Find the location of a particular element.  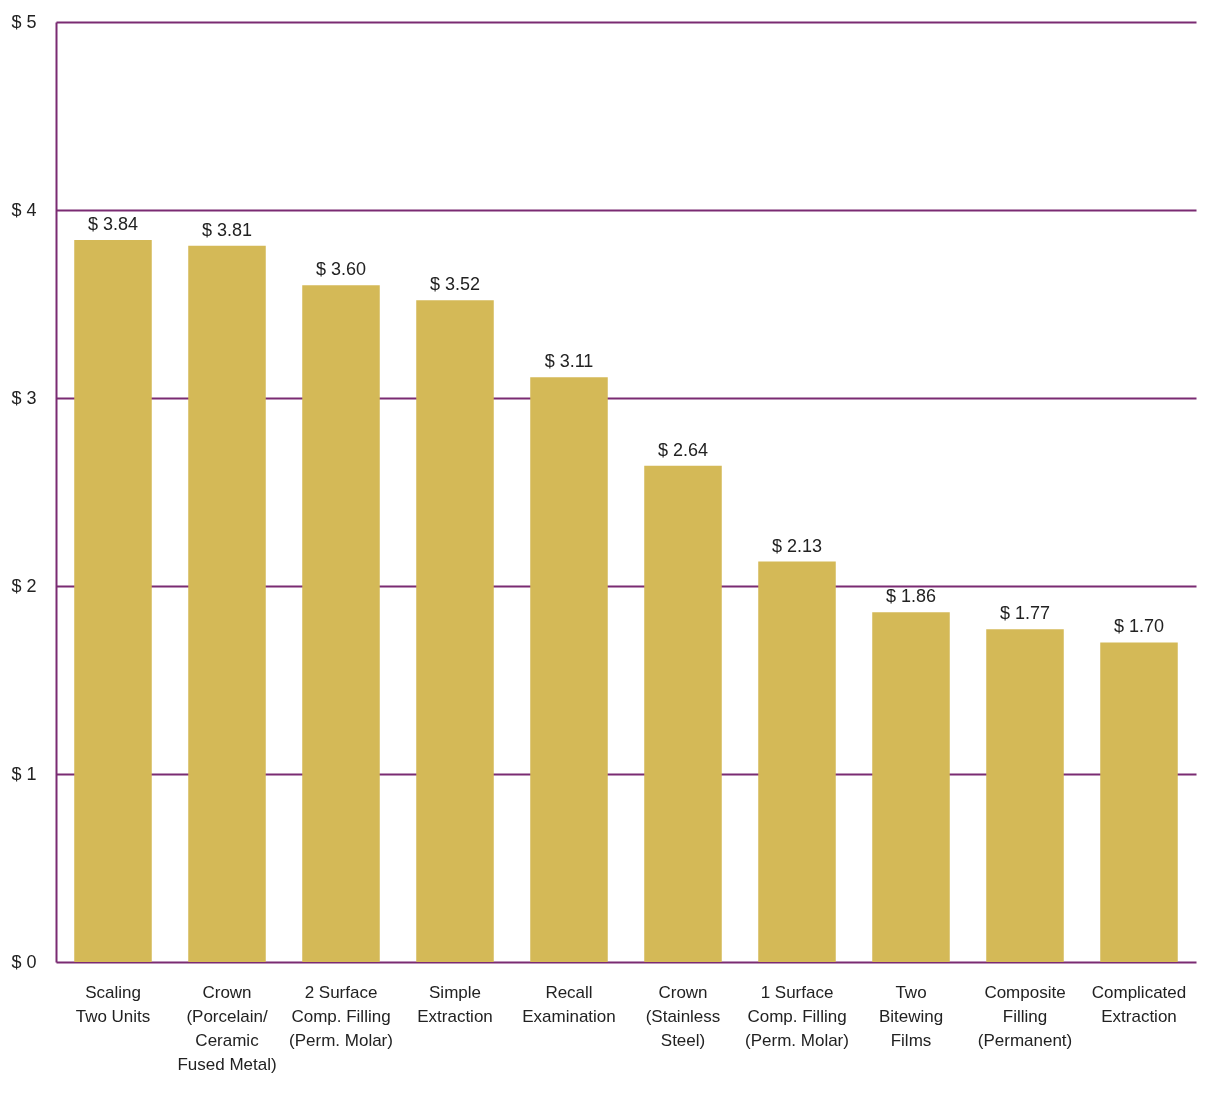

data-label: $ 1.70 is located at coordinates (1139, 626).